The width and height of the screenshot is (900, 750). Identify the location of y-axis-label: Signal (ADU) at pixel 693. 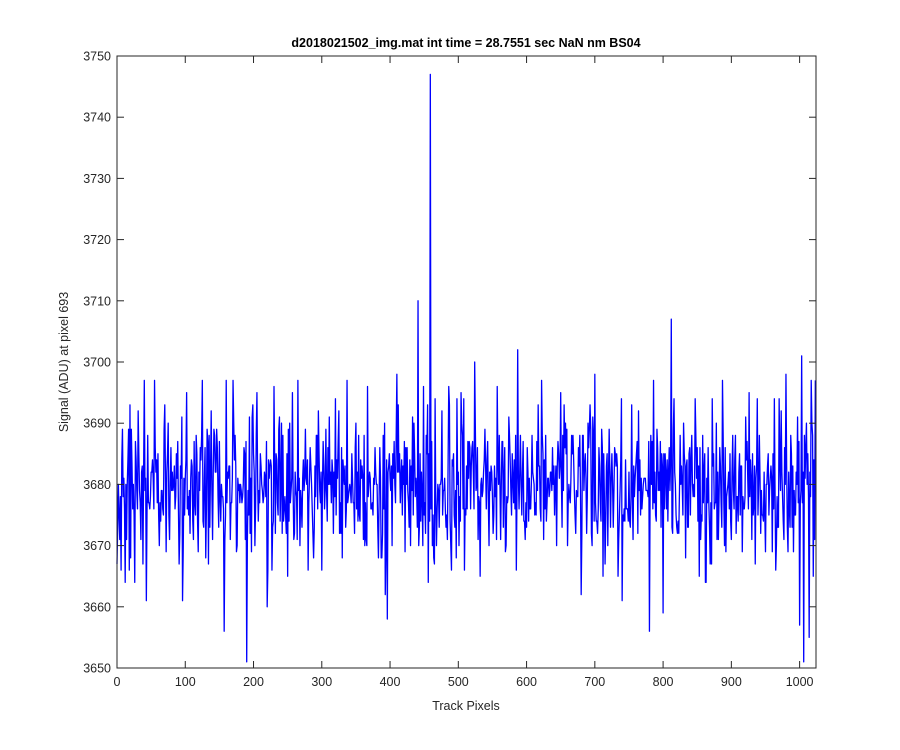
(64, 362).